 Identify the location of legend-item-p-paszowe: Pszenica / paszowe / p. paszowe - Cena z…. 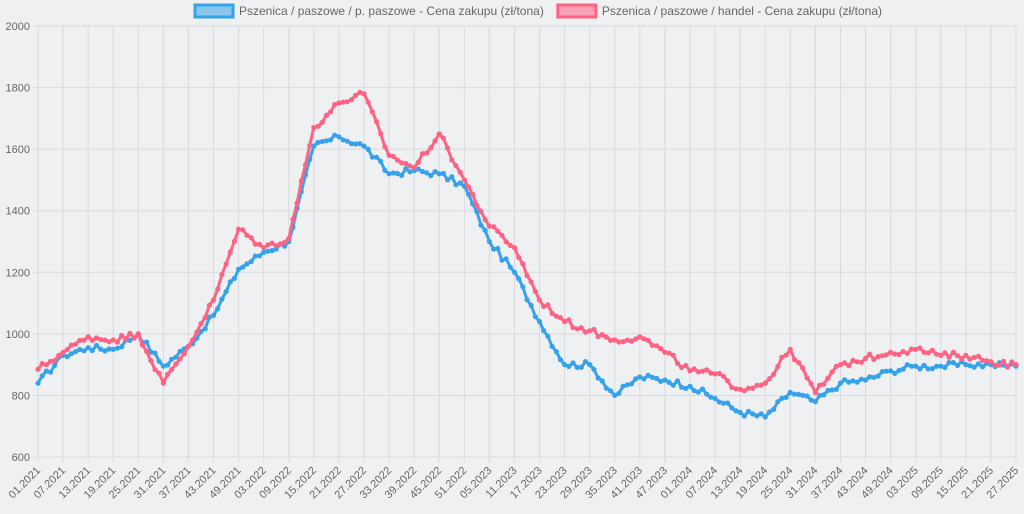
(368, 11).